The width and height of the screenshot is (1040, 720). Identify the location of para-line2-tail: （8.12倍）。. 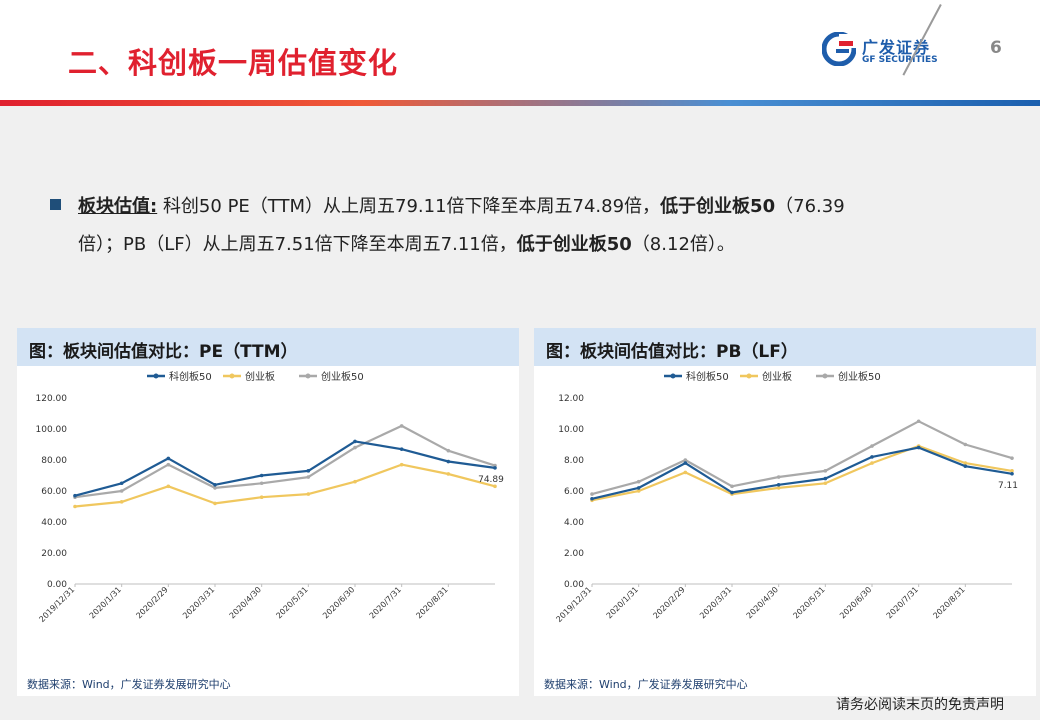
(683, 244).